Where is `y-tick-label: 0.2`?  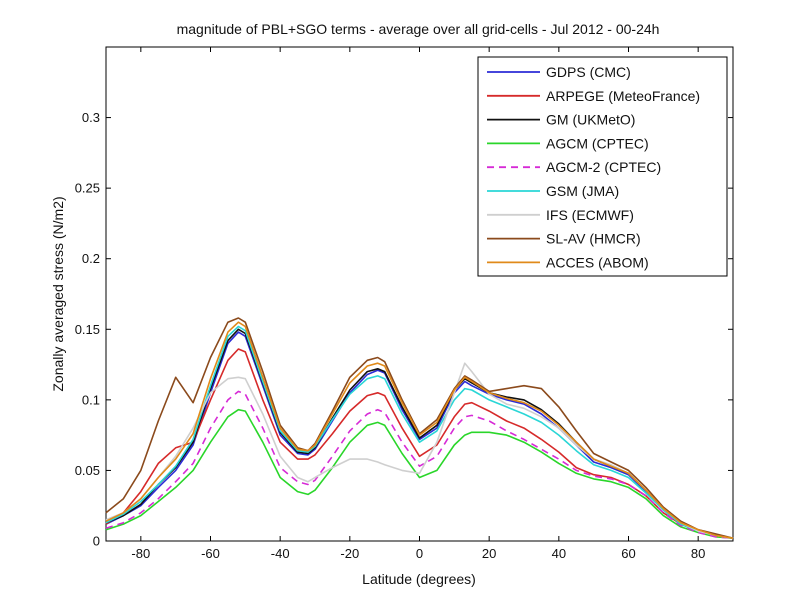 y-tick-label: 0.2 is located at coordinates (91, 258).